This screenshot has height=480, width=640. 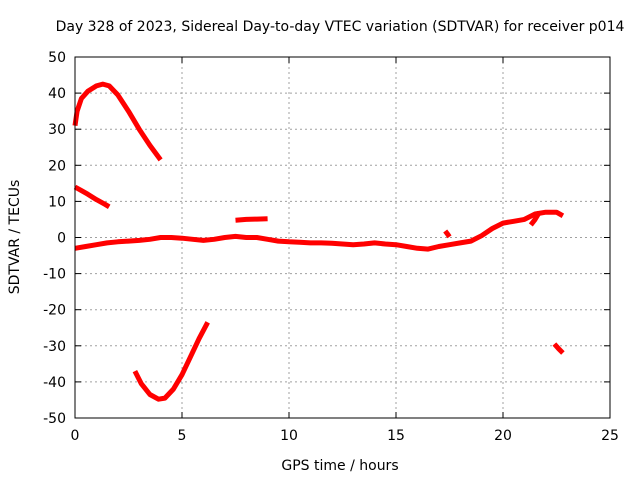 I want to click on y-axis-label: SDTVAR / TECUs, so click(x=15, y=237).